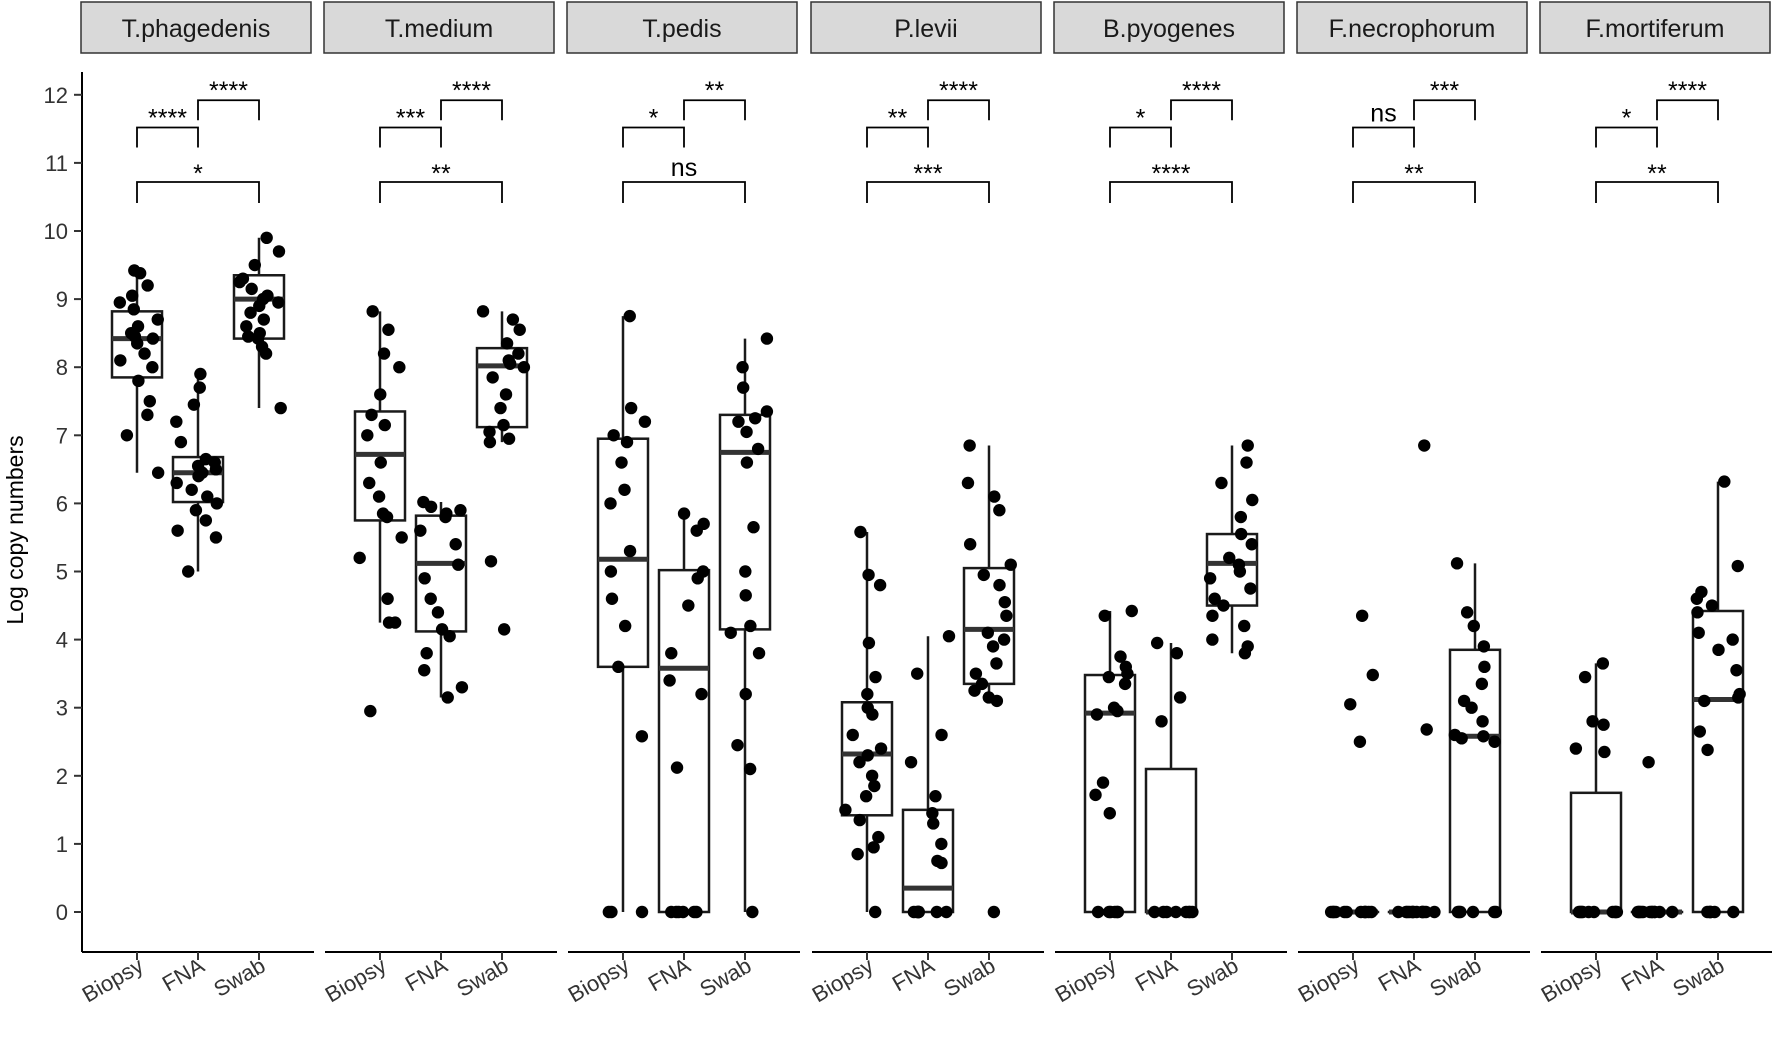 This screenshot has height=1044, width=1772. Describe the element at coordinates (62, 844) in the screenshot. I see `y-tick-label: 1` at that location.